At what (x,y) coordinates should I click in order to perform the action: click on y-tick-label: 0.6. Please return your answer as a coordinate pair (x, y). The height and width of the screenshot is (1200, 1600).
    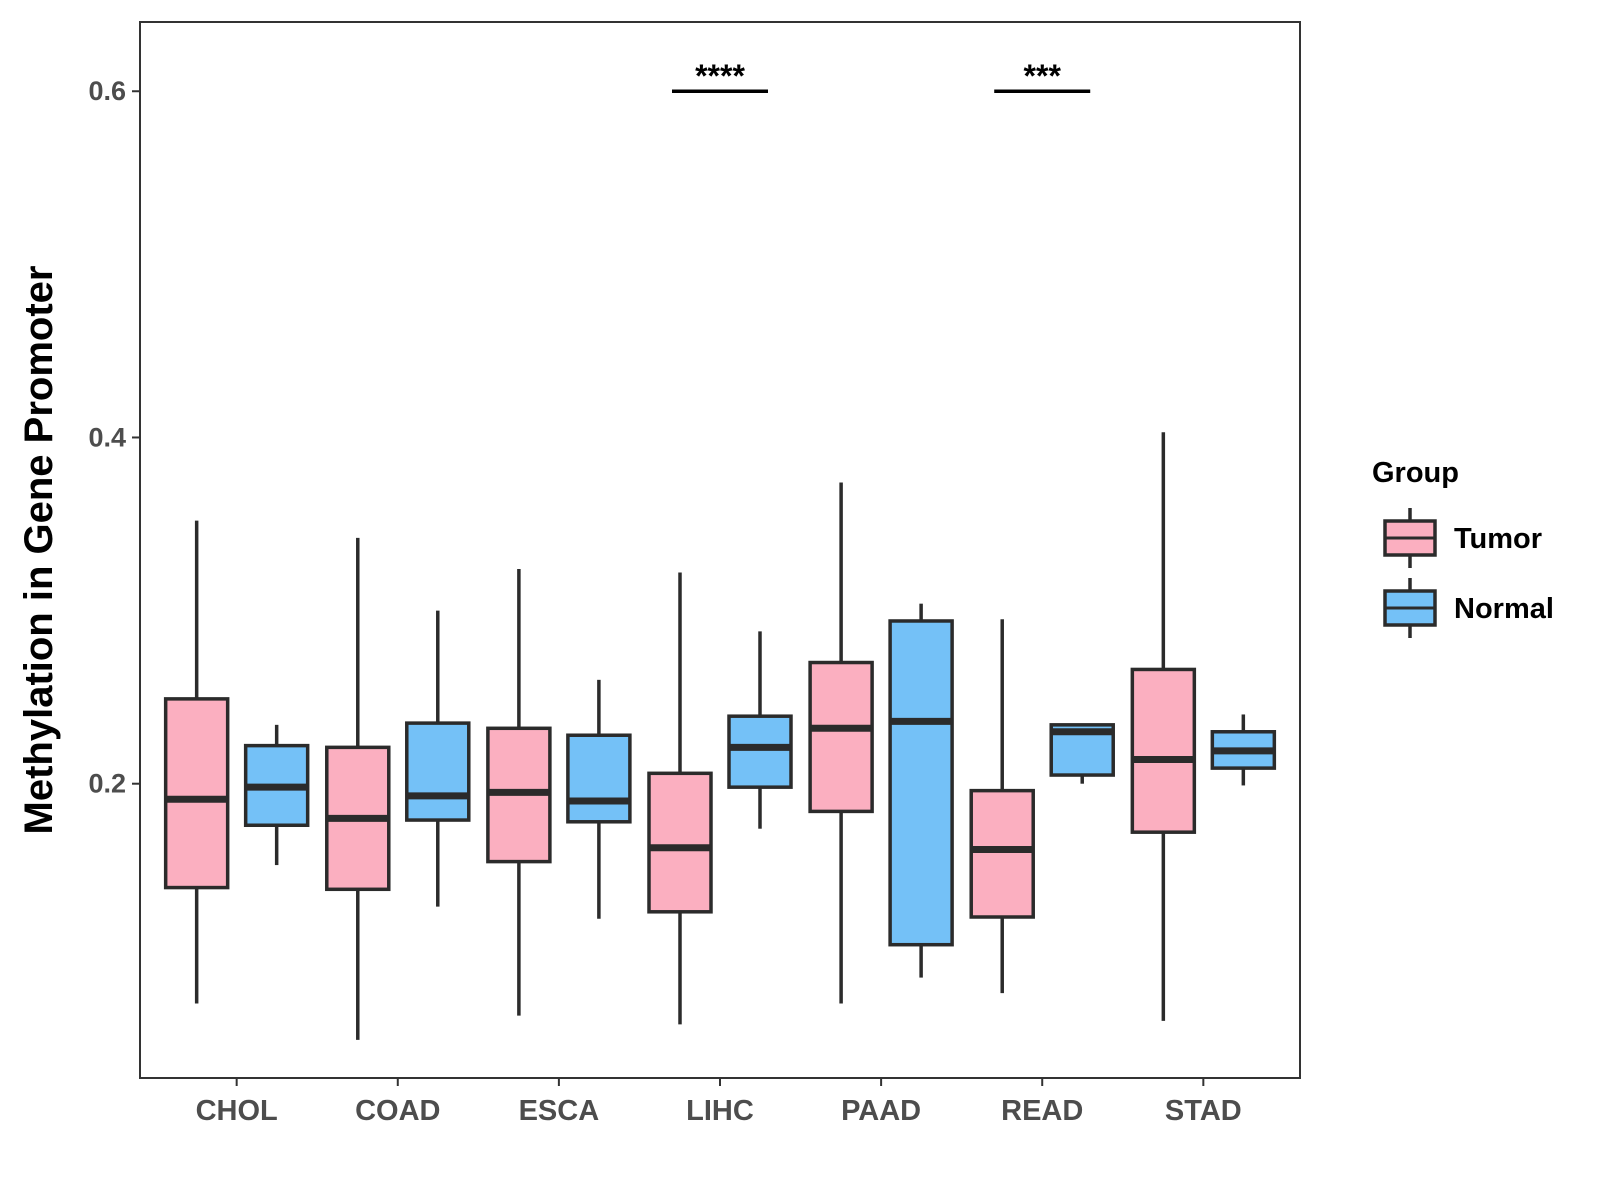
    Looking at the image, I should click on (107, 91).